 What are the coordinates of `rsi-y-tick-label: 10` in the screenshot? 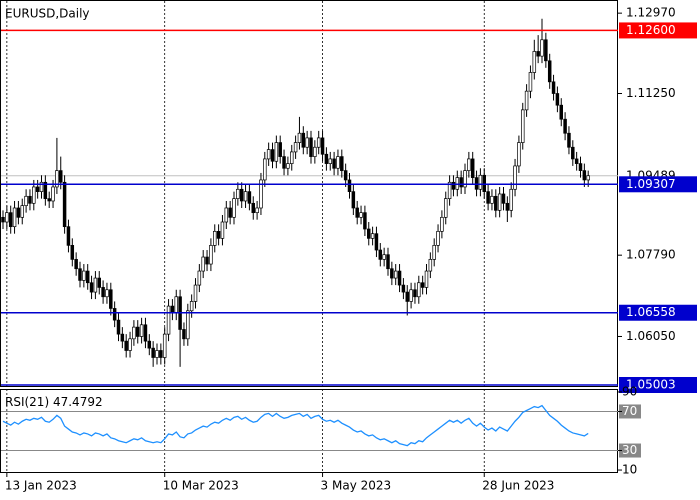 It's located at (629, 470).